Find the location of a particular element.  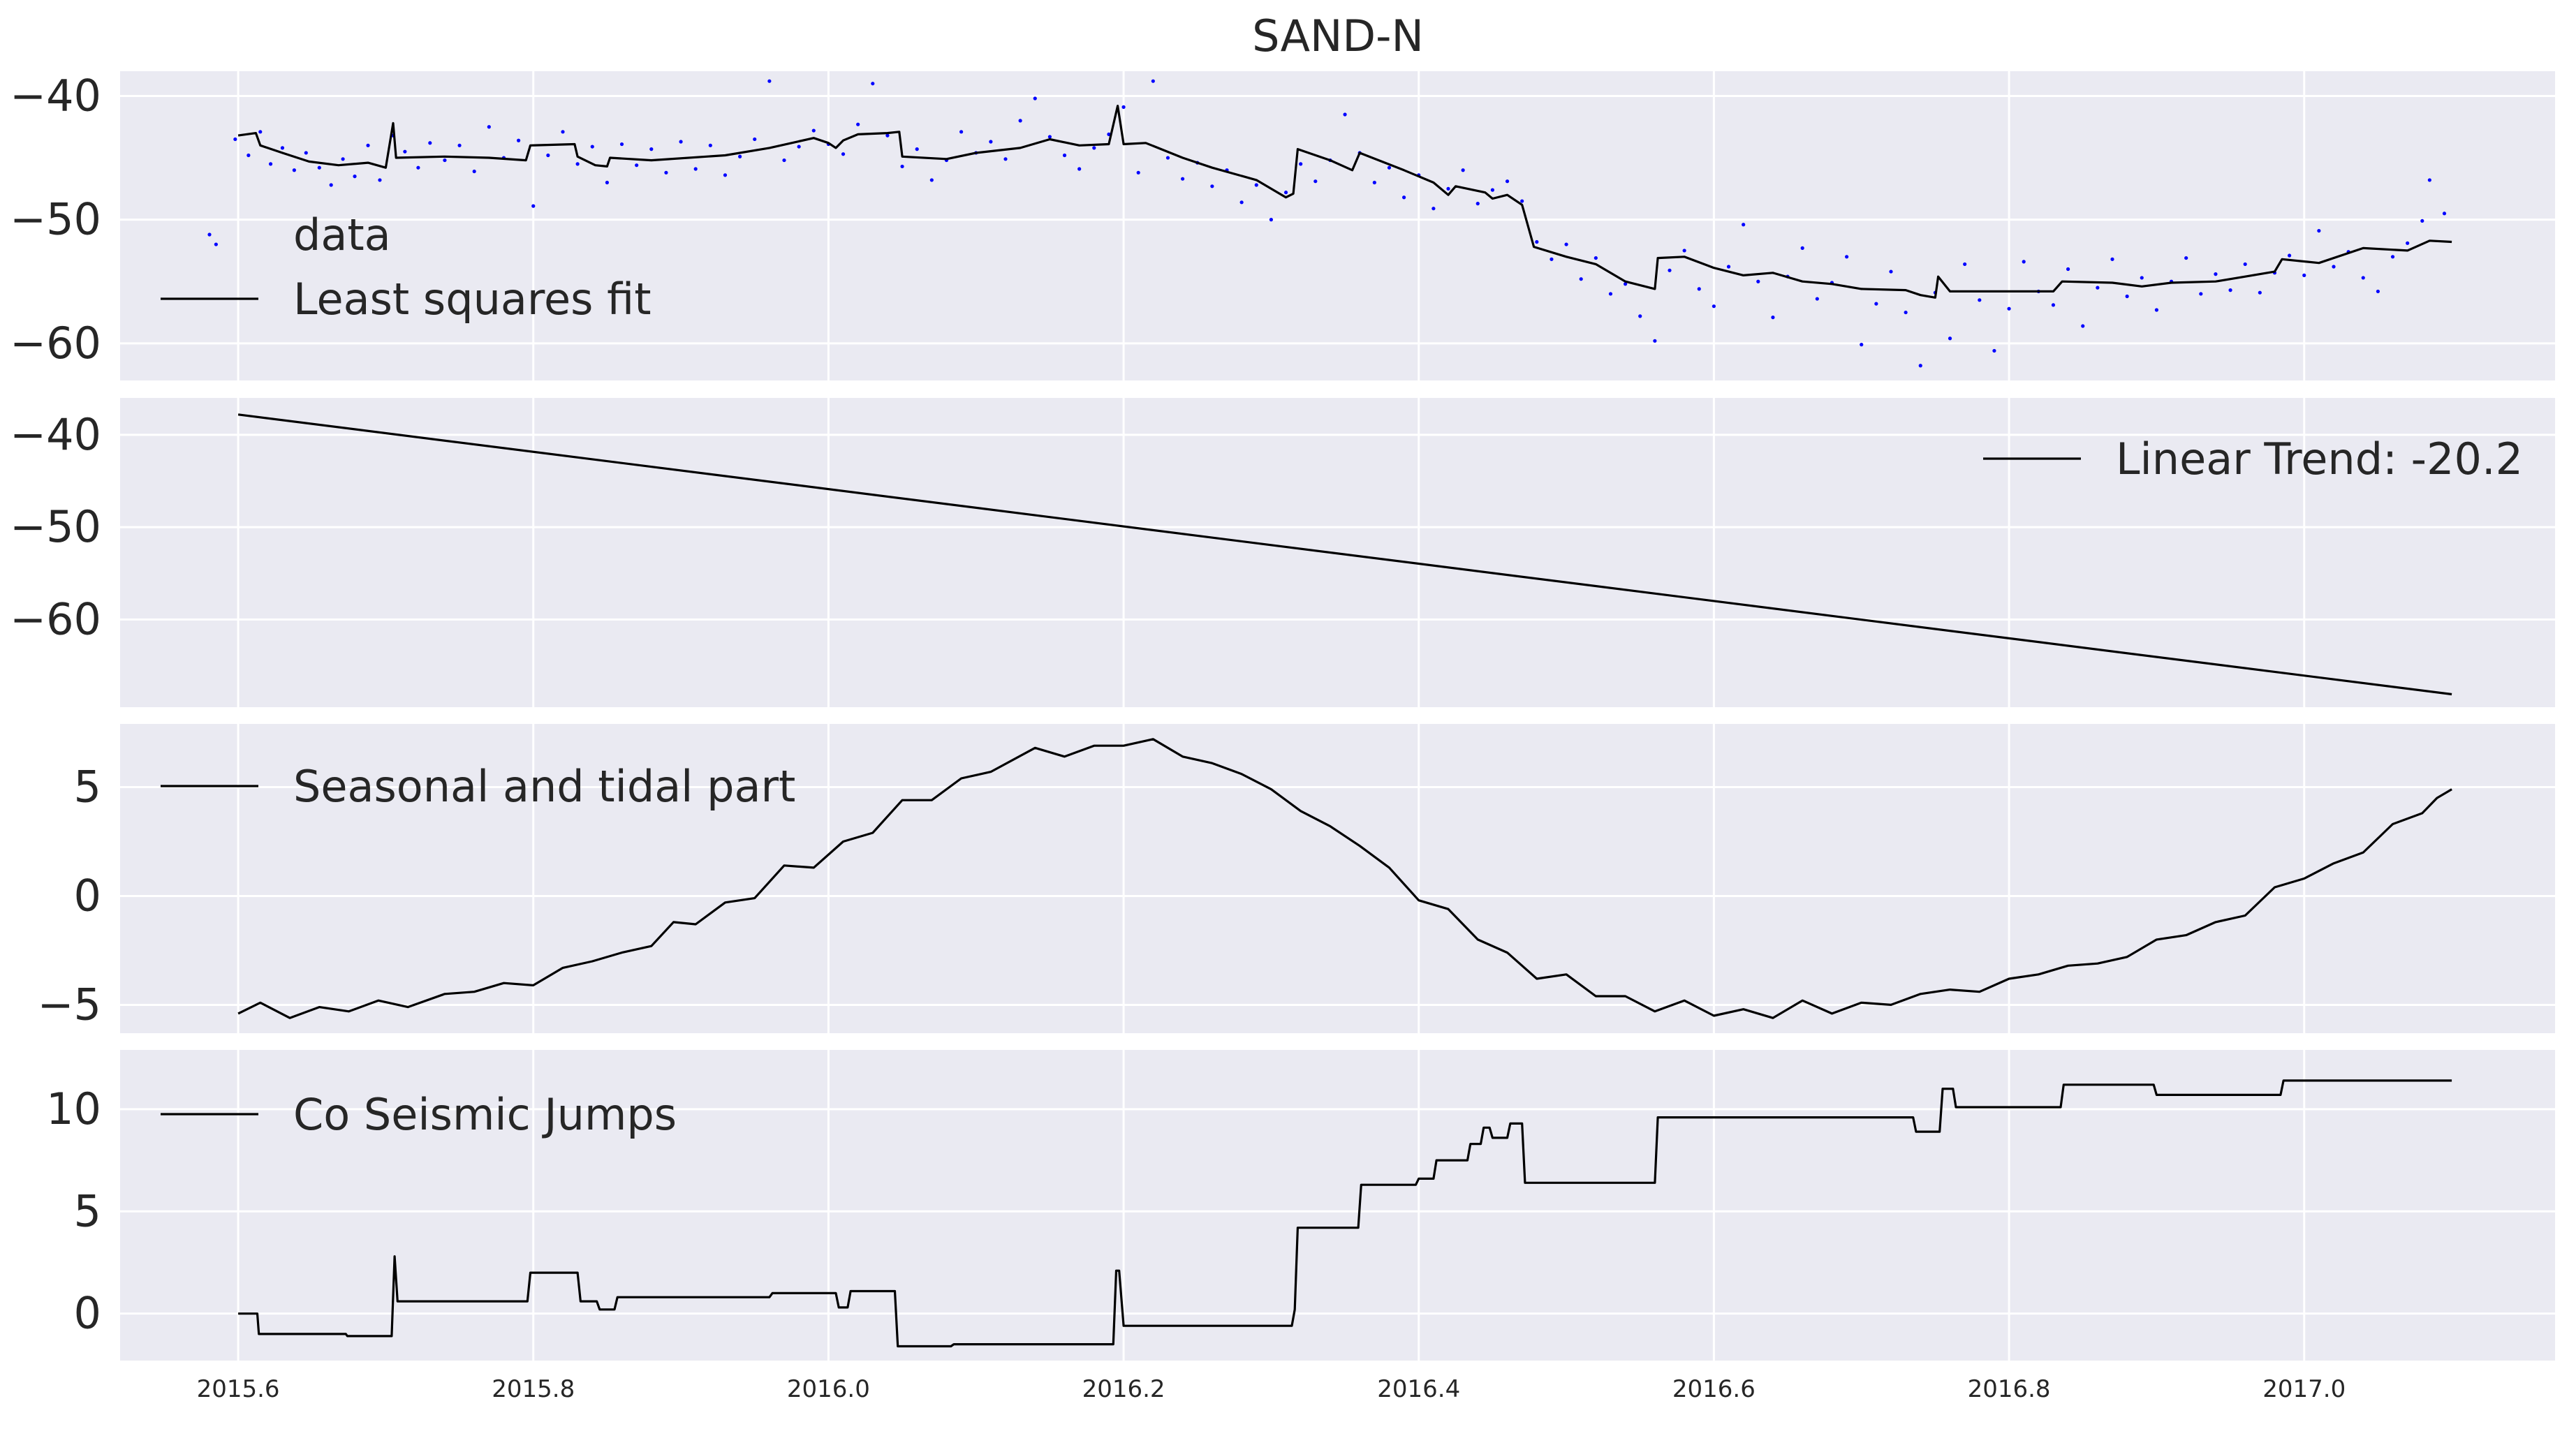

y-tick-label: 5 is located at coordinates (87, 786).